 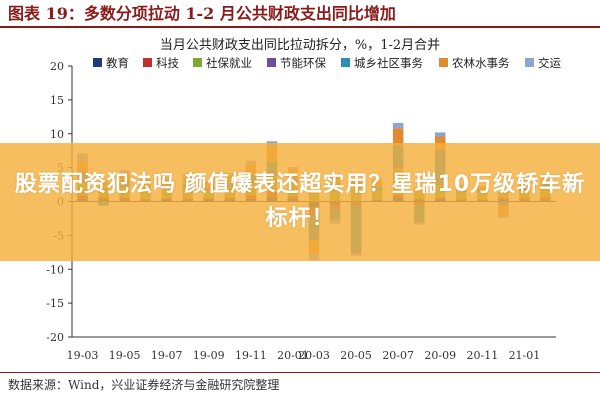 What do you see at coordinates (125, 355) in the screenshot?
I see `x-tick-label: 19-05` at bounding box center [125, 355].